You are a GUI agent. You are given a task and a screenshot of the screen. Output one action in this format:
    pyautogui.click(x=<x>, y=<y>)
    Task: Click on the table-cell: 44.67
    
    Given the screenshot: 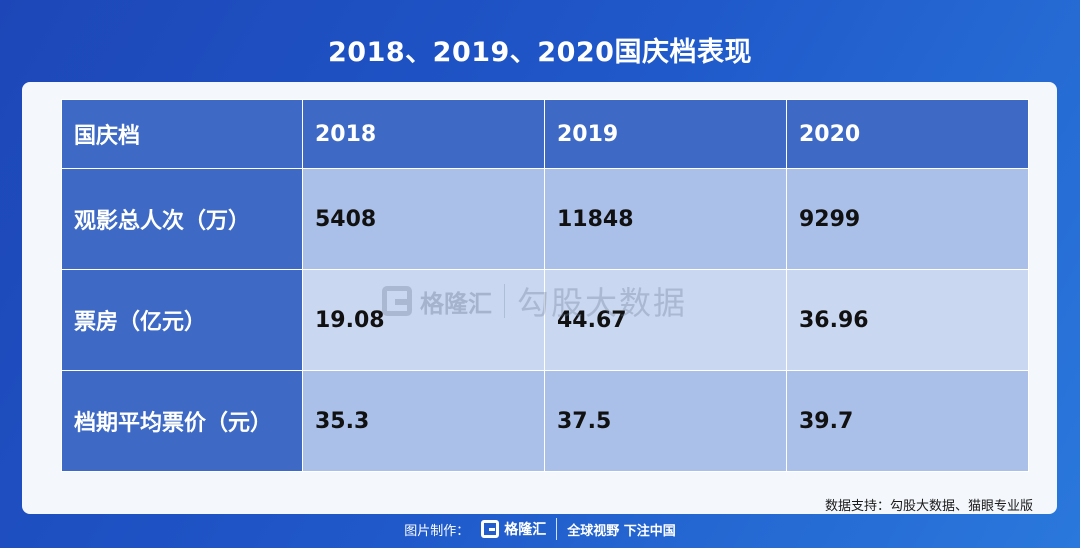 What is the action you would take?
    pyautogui.click(x=665, y=320)
    